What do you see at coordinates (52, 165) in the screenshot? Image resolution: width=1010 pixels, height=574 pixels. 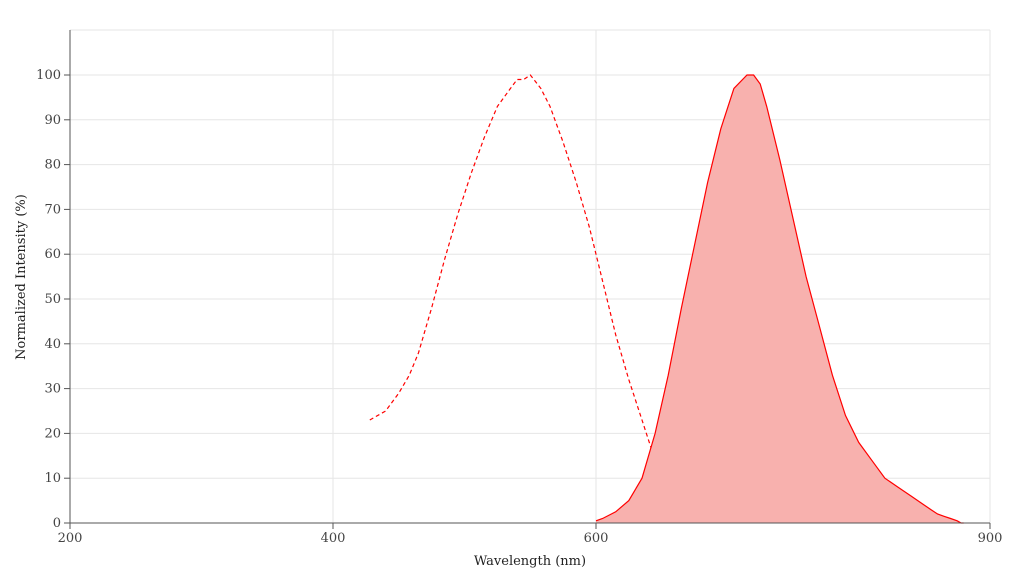 I see `y-tick-label: 80` at bounding box center [52, 165].